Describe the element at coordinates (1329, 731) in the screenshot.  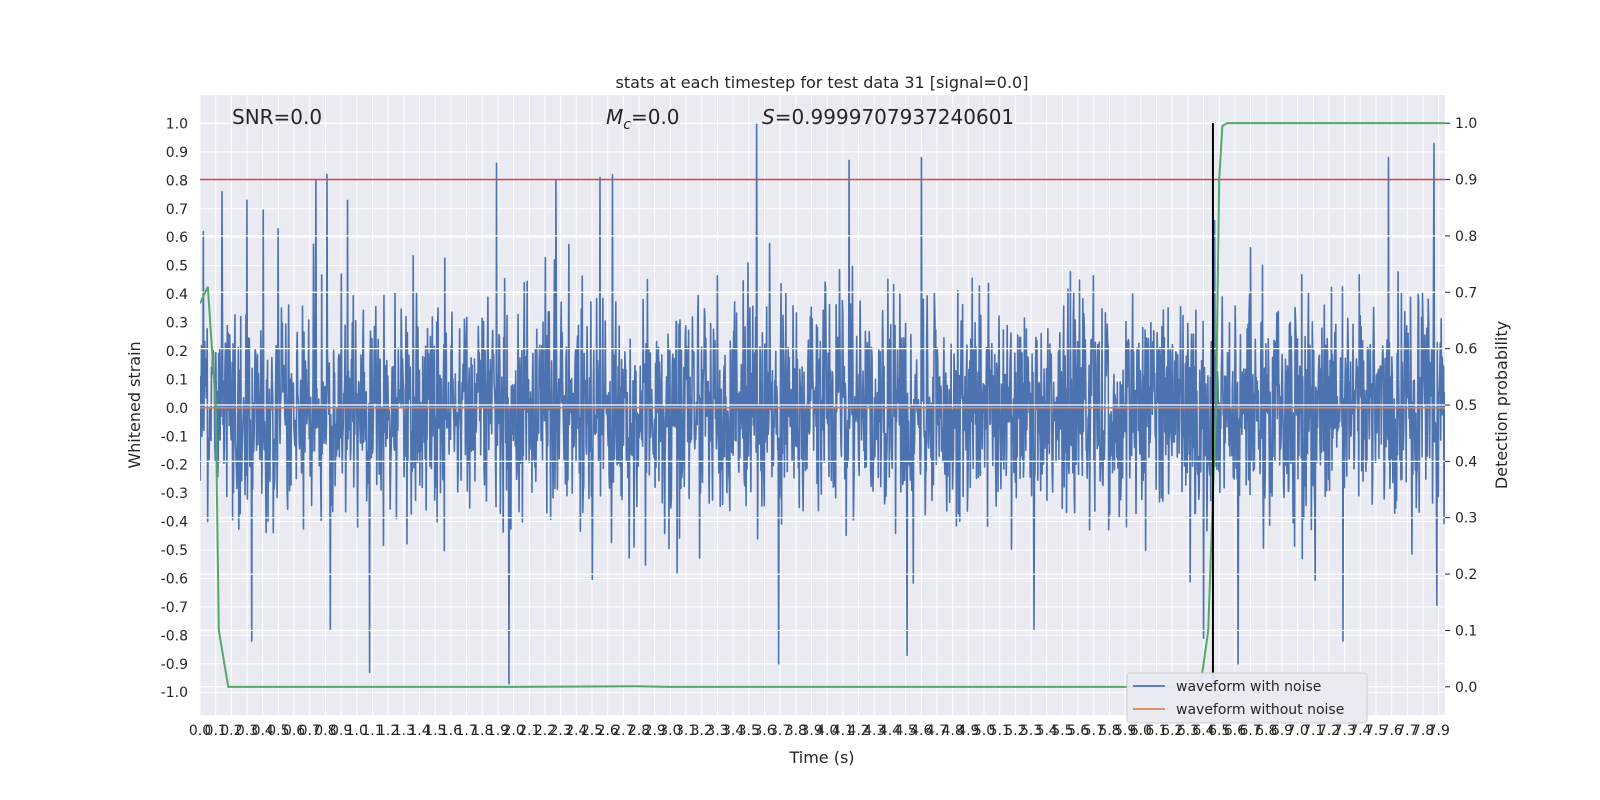
I see `x-tick-label: 7.2` at that location.